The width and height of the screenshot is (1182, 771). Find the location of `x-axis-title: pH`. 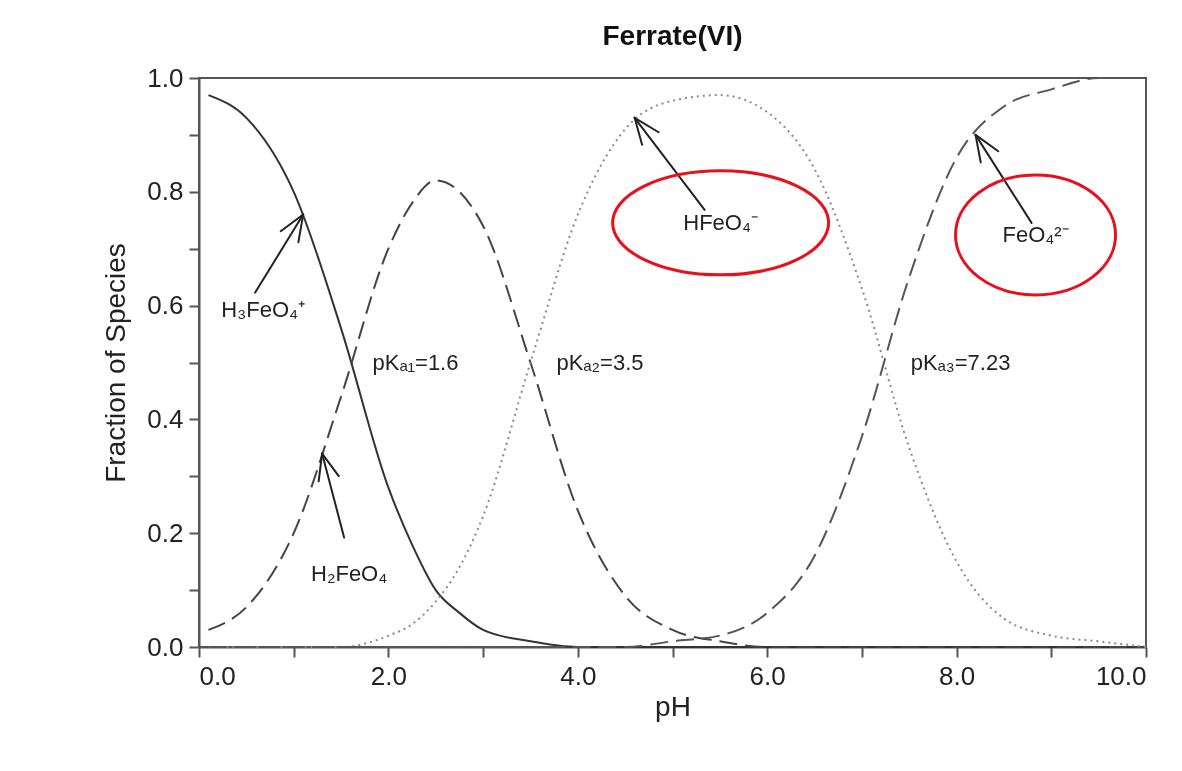

x-axis-title: pH is located at coordinates (673, 706).